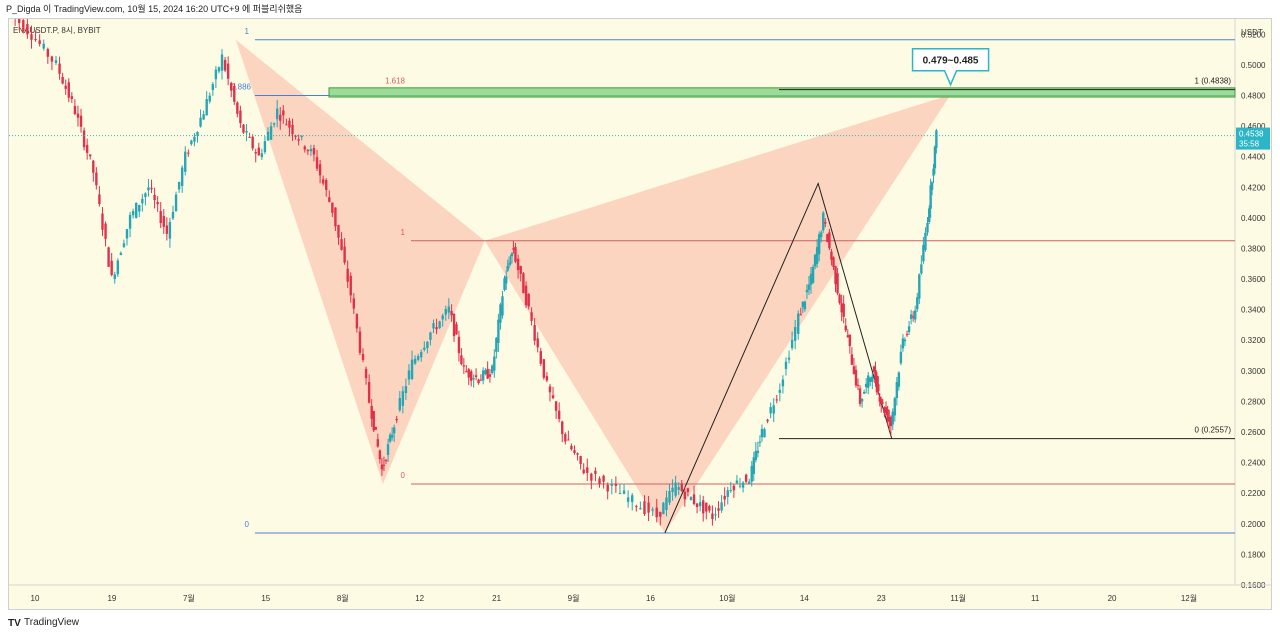 The image size is (1280, 634). Describe the element at coordinates (1253, 463) in the screenshot. I see `y-tick-label: 0.2400` at that location.